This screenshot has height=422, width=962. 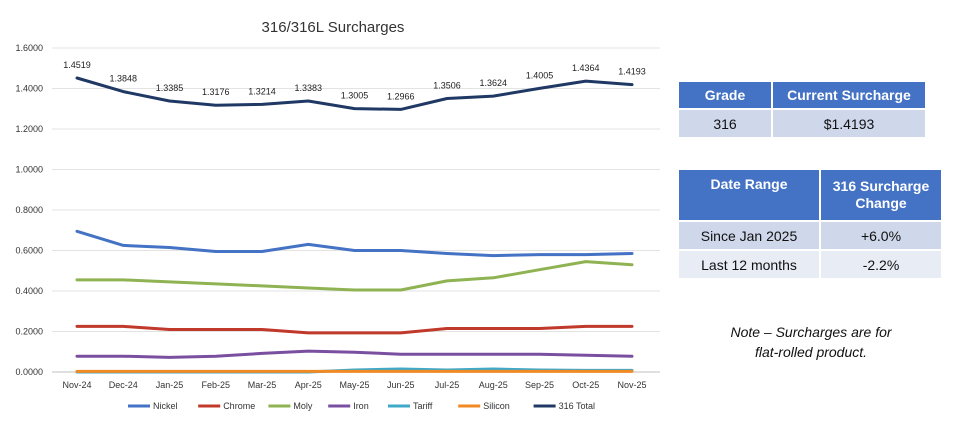 I want to click on date-range-cell: Last 12 months, so click(x=749, y=264).